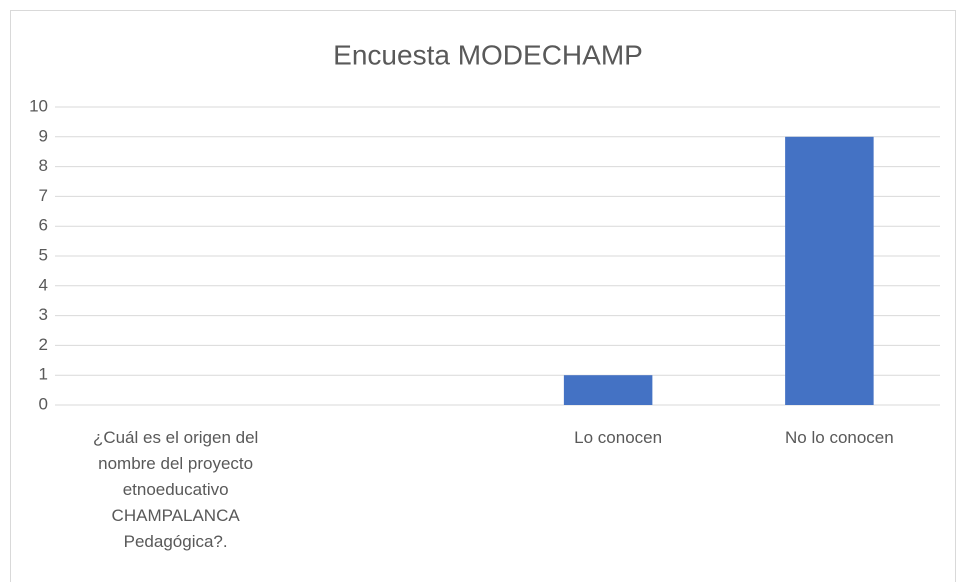  I want to click on x-tick-label: No lo conocen, so click(839, 437).